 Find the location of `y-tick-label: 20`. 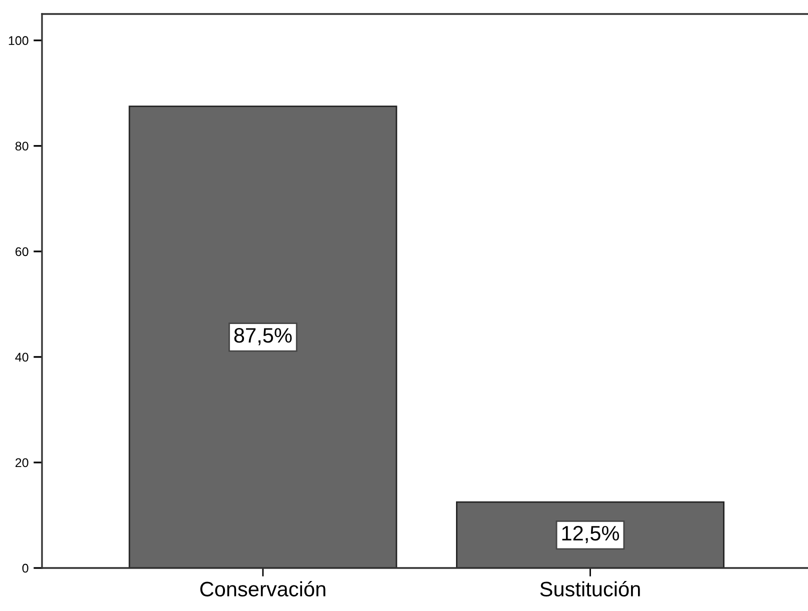

y-tick-label: 20 is located at coordinates (22, 463).